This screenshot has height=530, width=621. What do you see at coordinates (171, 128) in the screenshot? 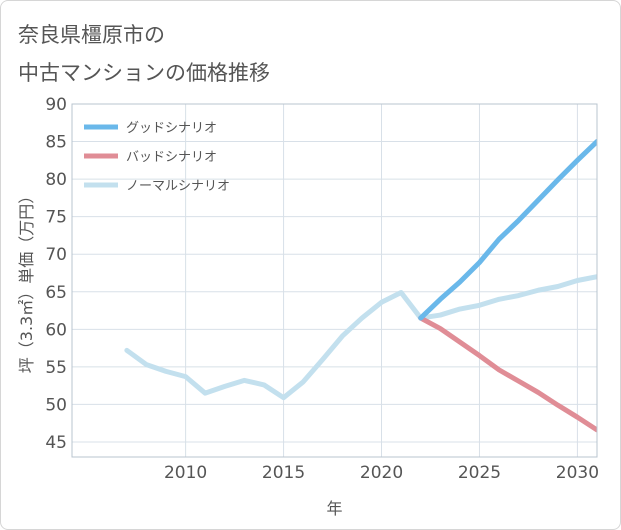
I see `legend-label-0: グッドシナリオ` at bounding box center [171, 128].